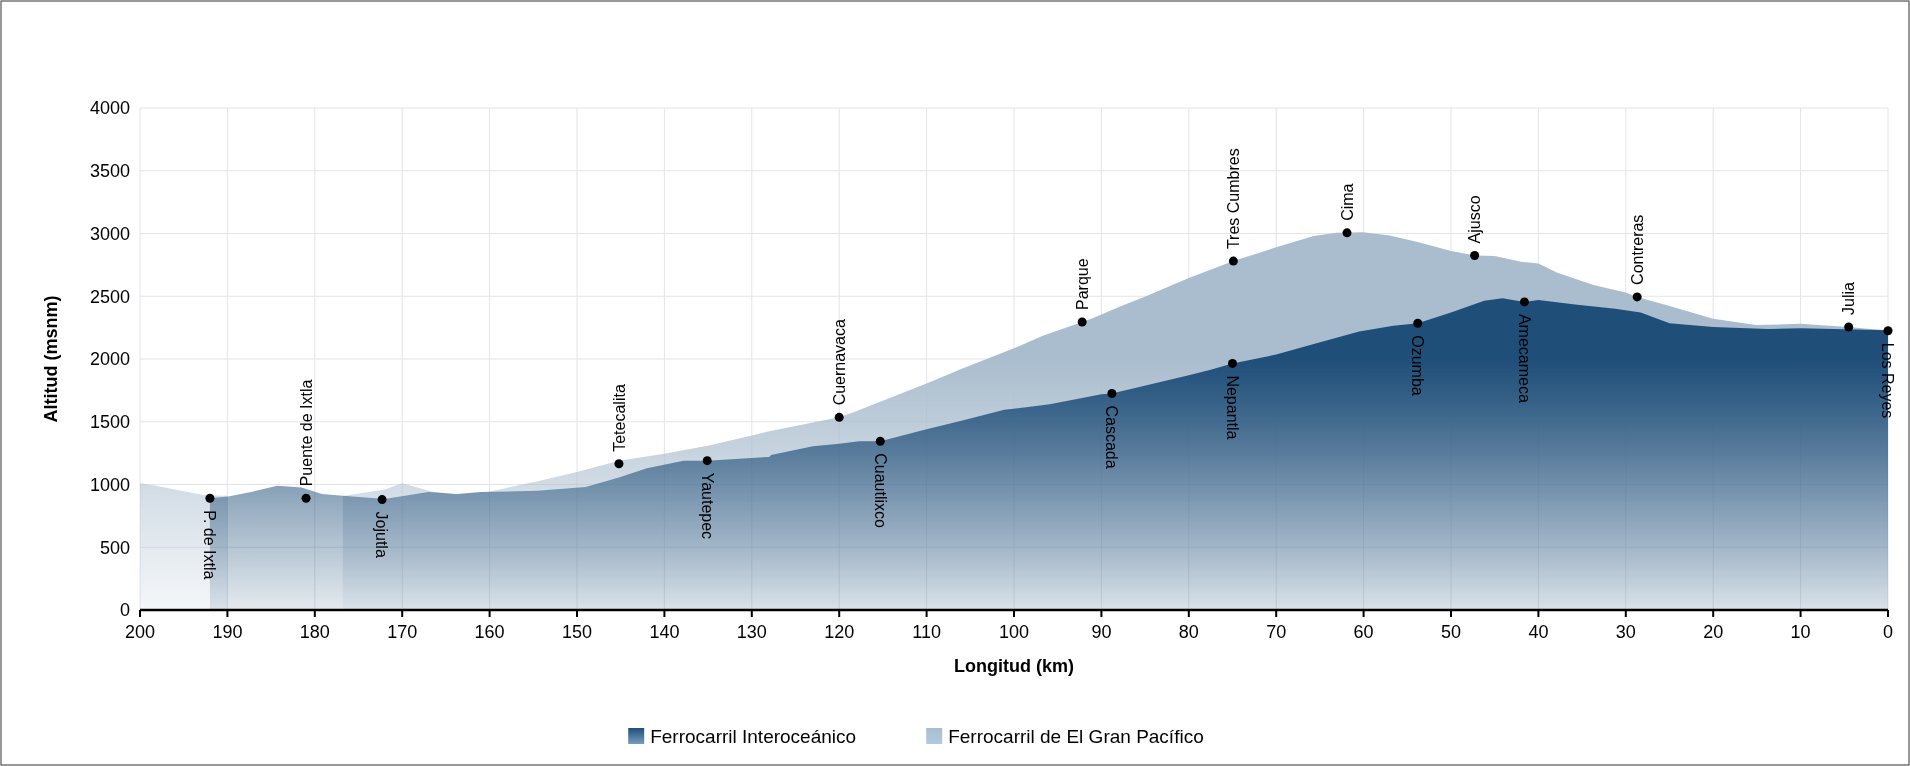 The height and width of the screenshot is (766, 1910). I want to click on x-tick-label: 70, so click(1276, 632).